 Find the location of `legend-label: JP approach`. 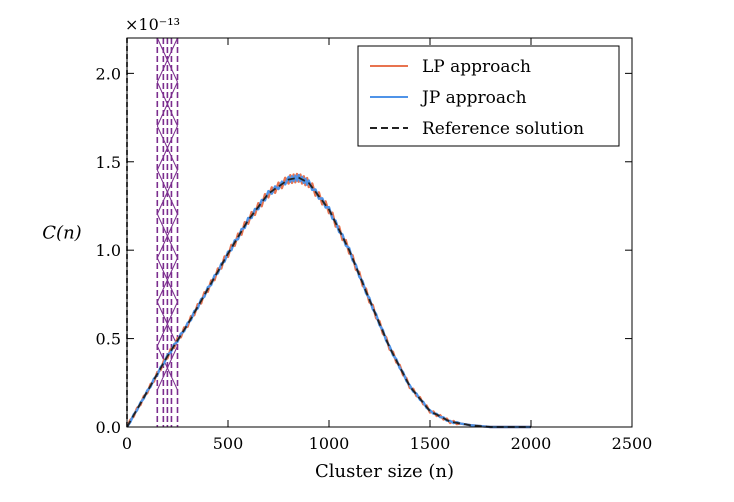

legend-label: JP approach is located at coordinates (473, 98).